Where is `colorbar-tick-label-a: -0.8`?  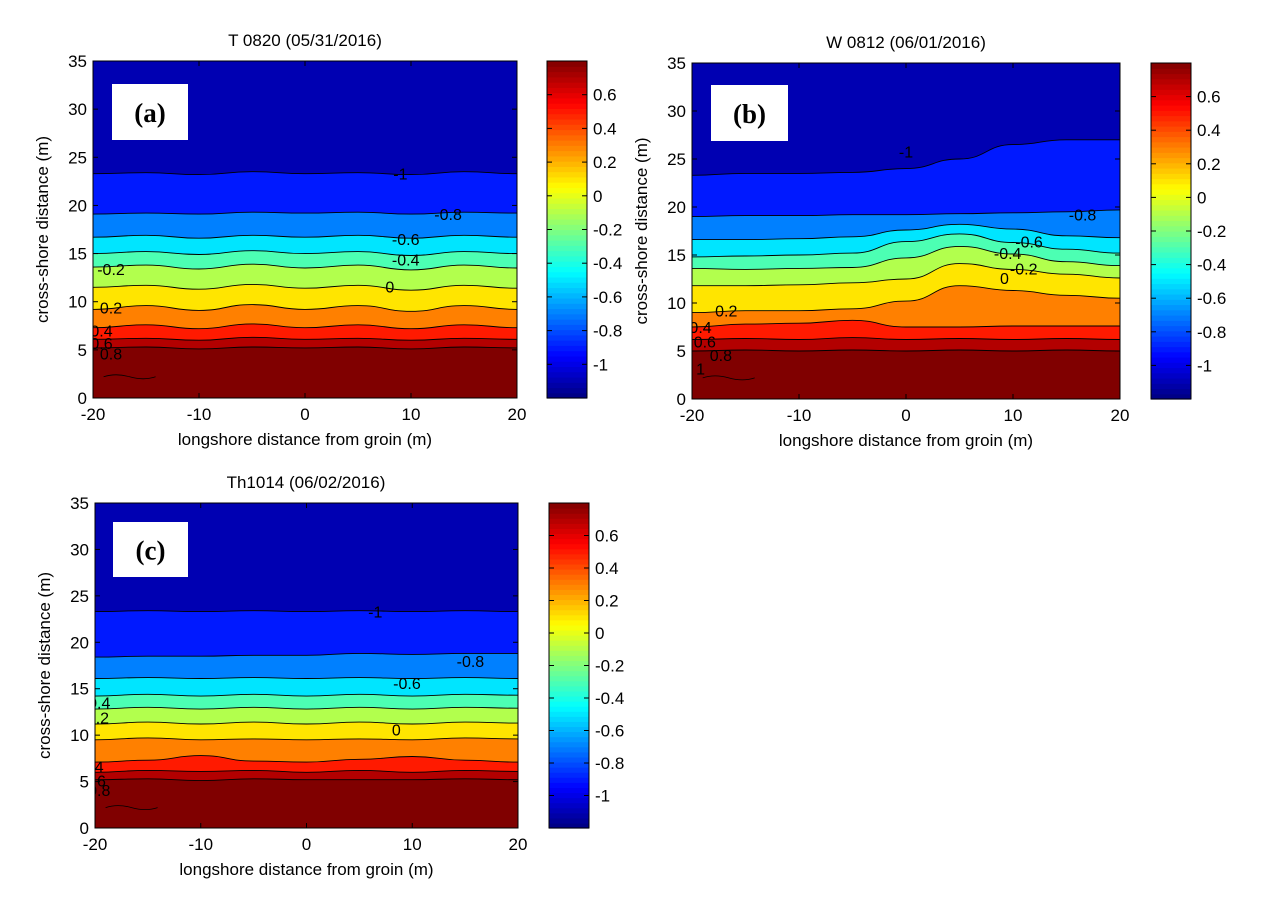 colorbar-tick-label-a: -0.8 is located at coordinates (607, 331).